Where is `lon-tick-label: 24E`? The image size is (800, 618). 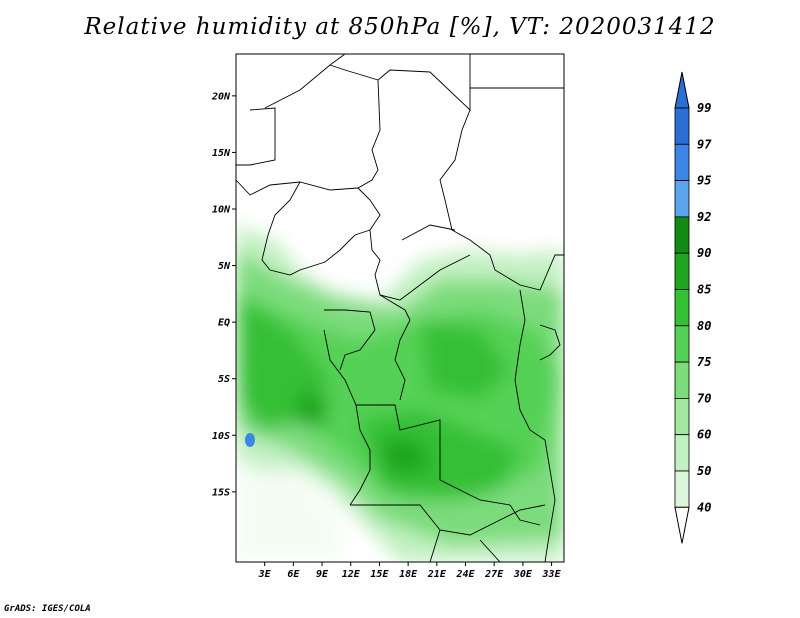 lon-tick-label: 24E is located at coordinates (465, 574).